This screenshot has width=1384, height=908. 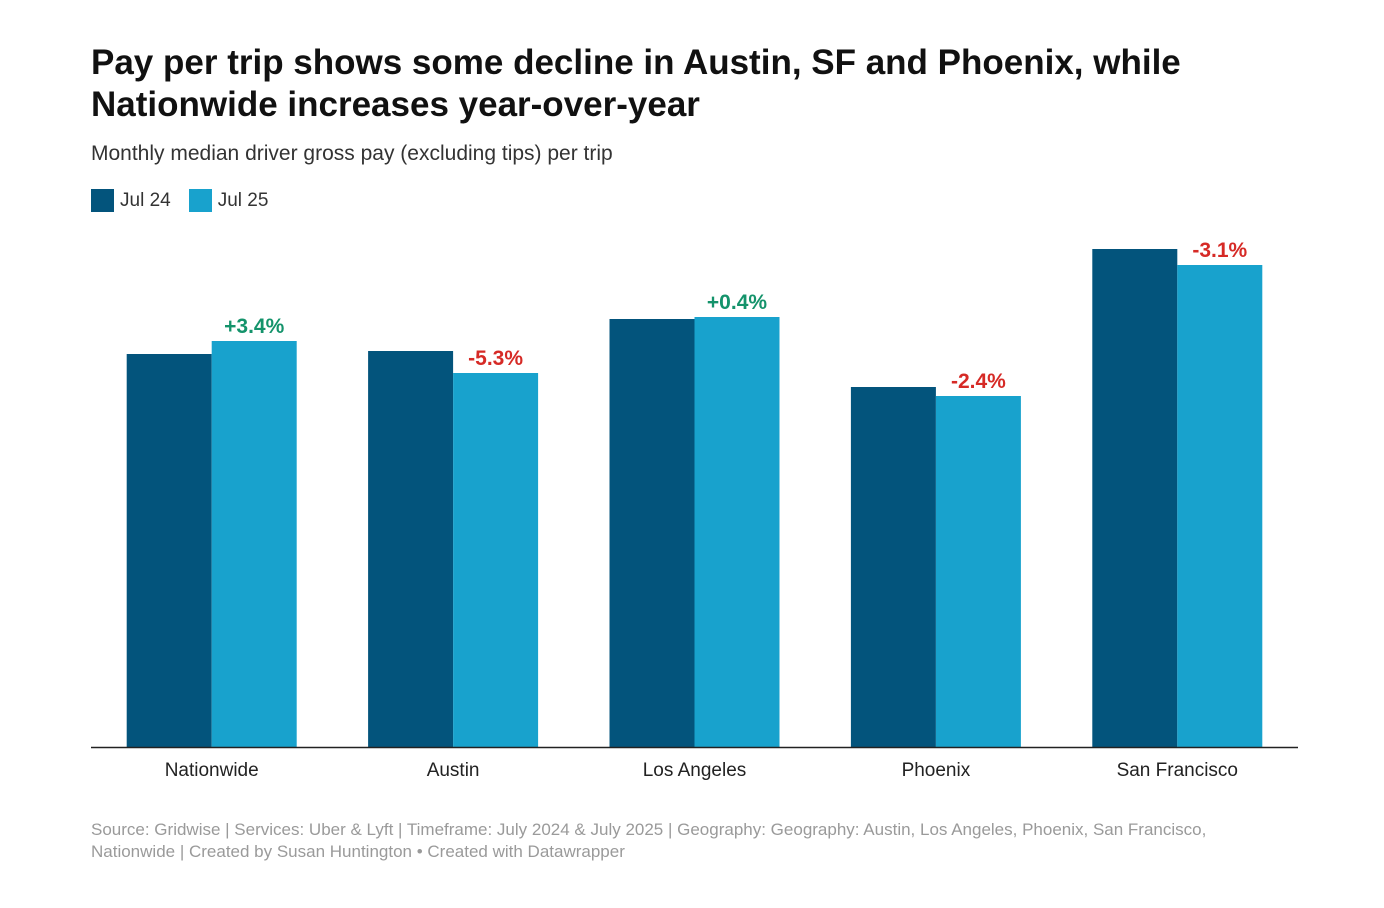 What do you see at coordinates (200, 200) in the screenshot?
I see `legend-swatch-jul25` at bounding box center [200, 200].